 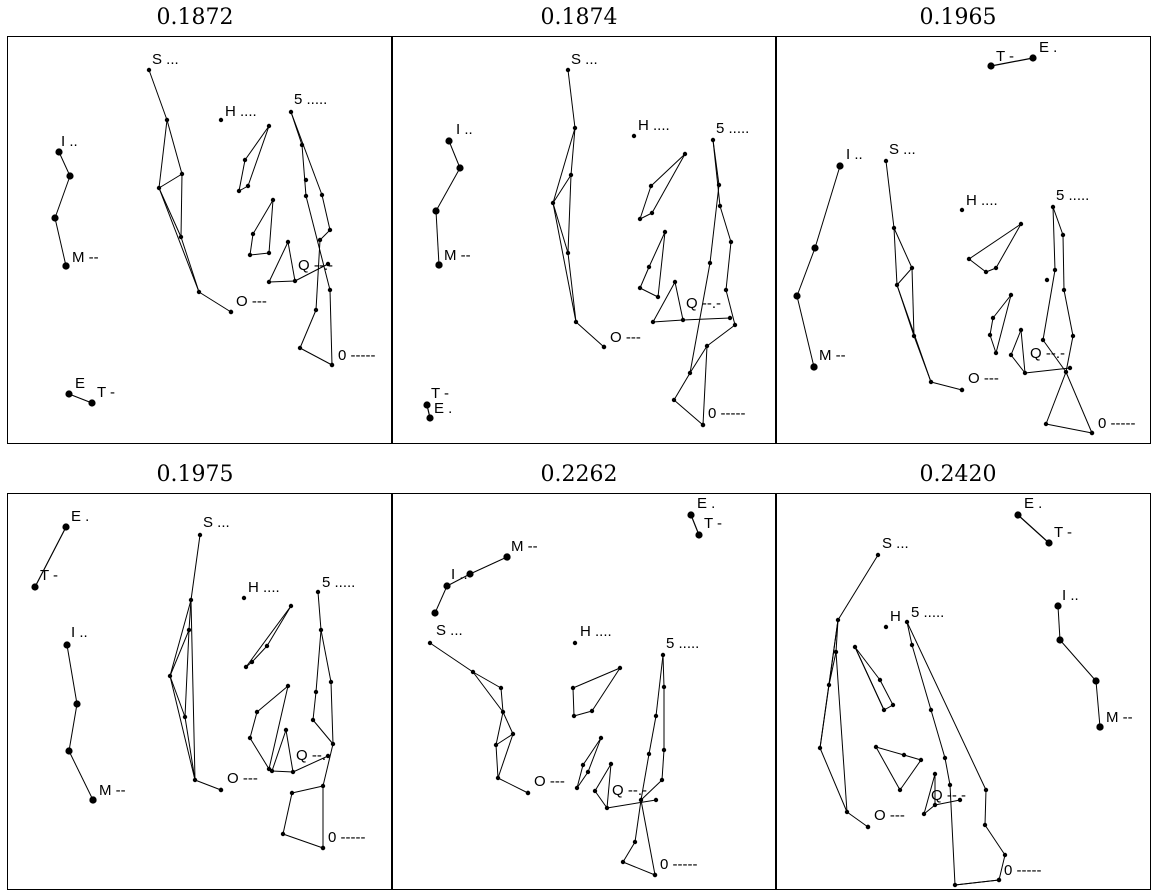 I want to click on node-label-T: T -, so click(x=1063, y=532).